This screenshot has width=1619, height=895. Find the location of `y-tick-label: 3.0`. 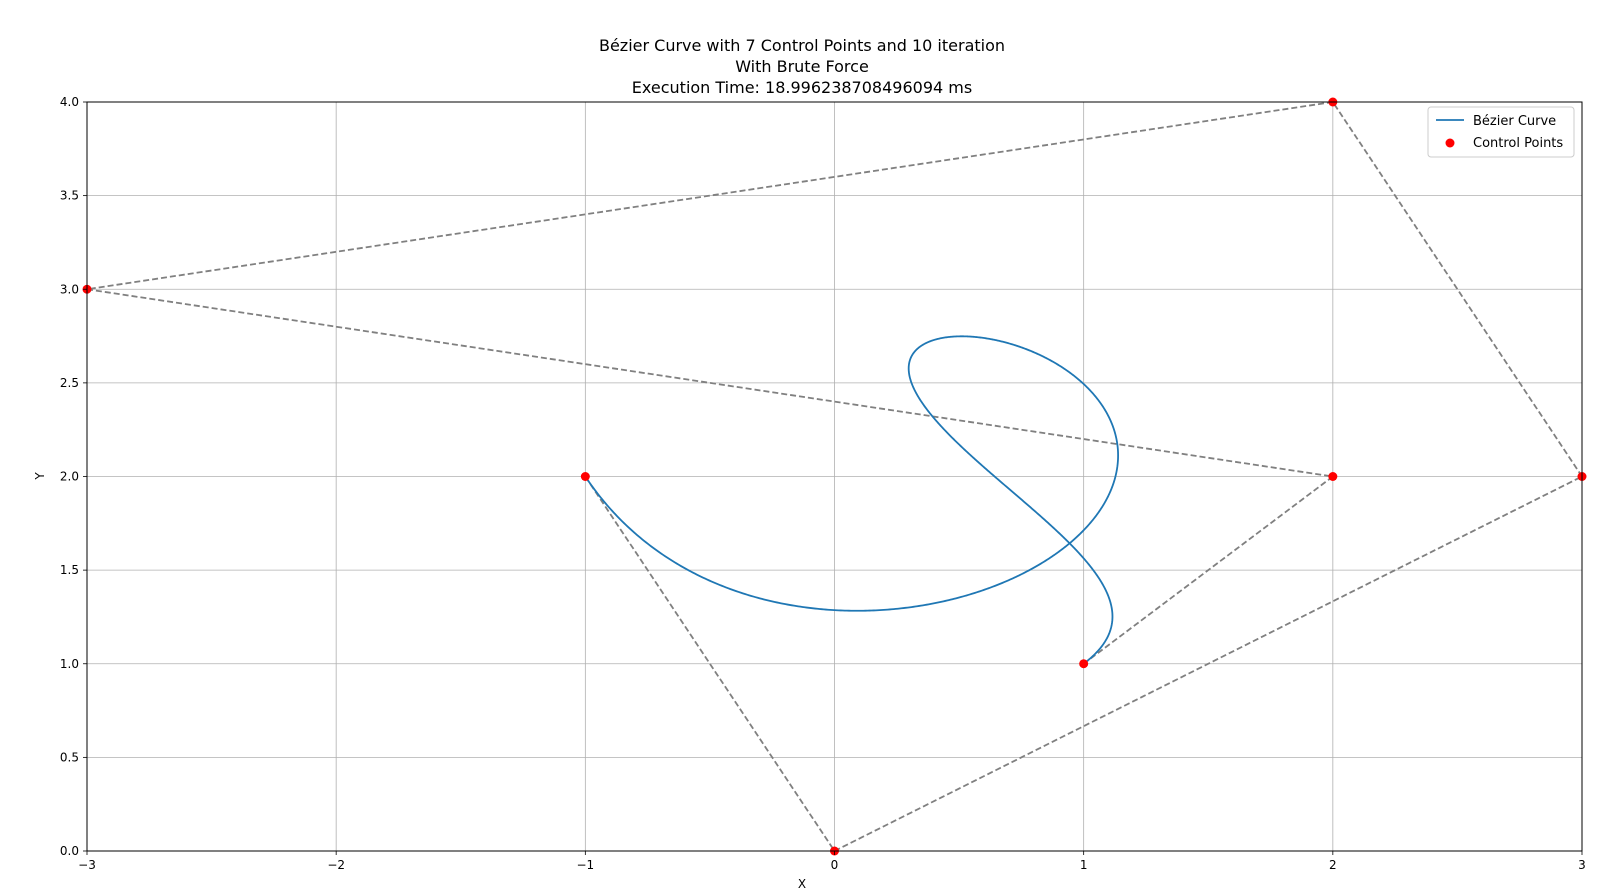

y-tick-label: 3.0 is located at coordinates (69, 289).